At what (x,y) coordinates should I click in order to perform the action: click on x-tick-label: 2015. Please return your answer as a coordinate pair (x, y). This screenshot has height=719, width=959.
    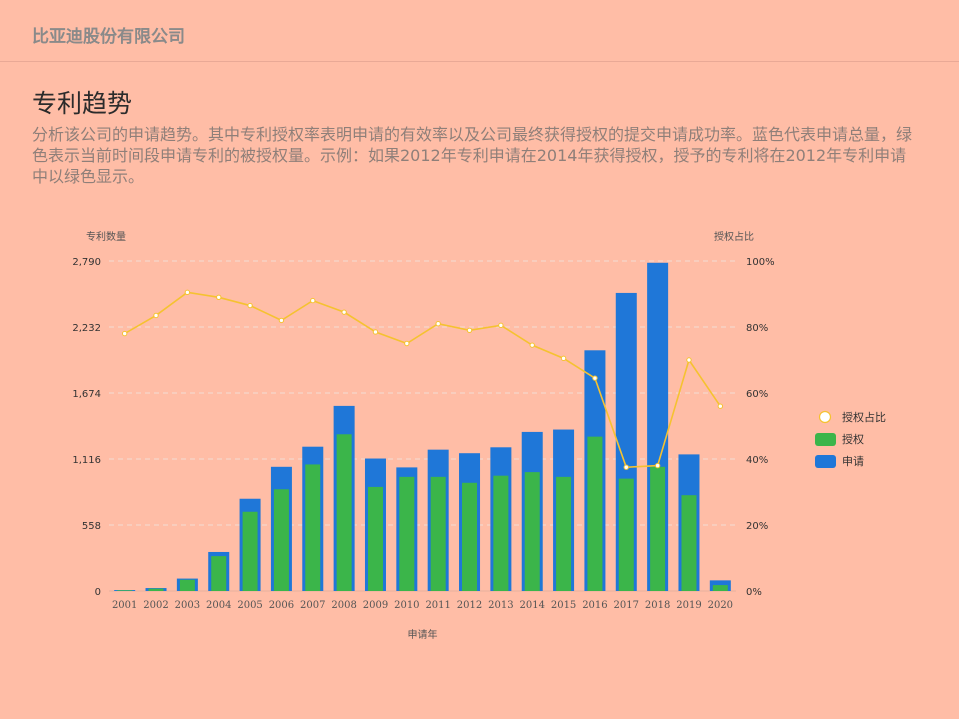
    Looking at the image, I should click on (563, 605).